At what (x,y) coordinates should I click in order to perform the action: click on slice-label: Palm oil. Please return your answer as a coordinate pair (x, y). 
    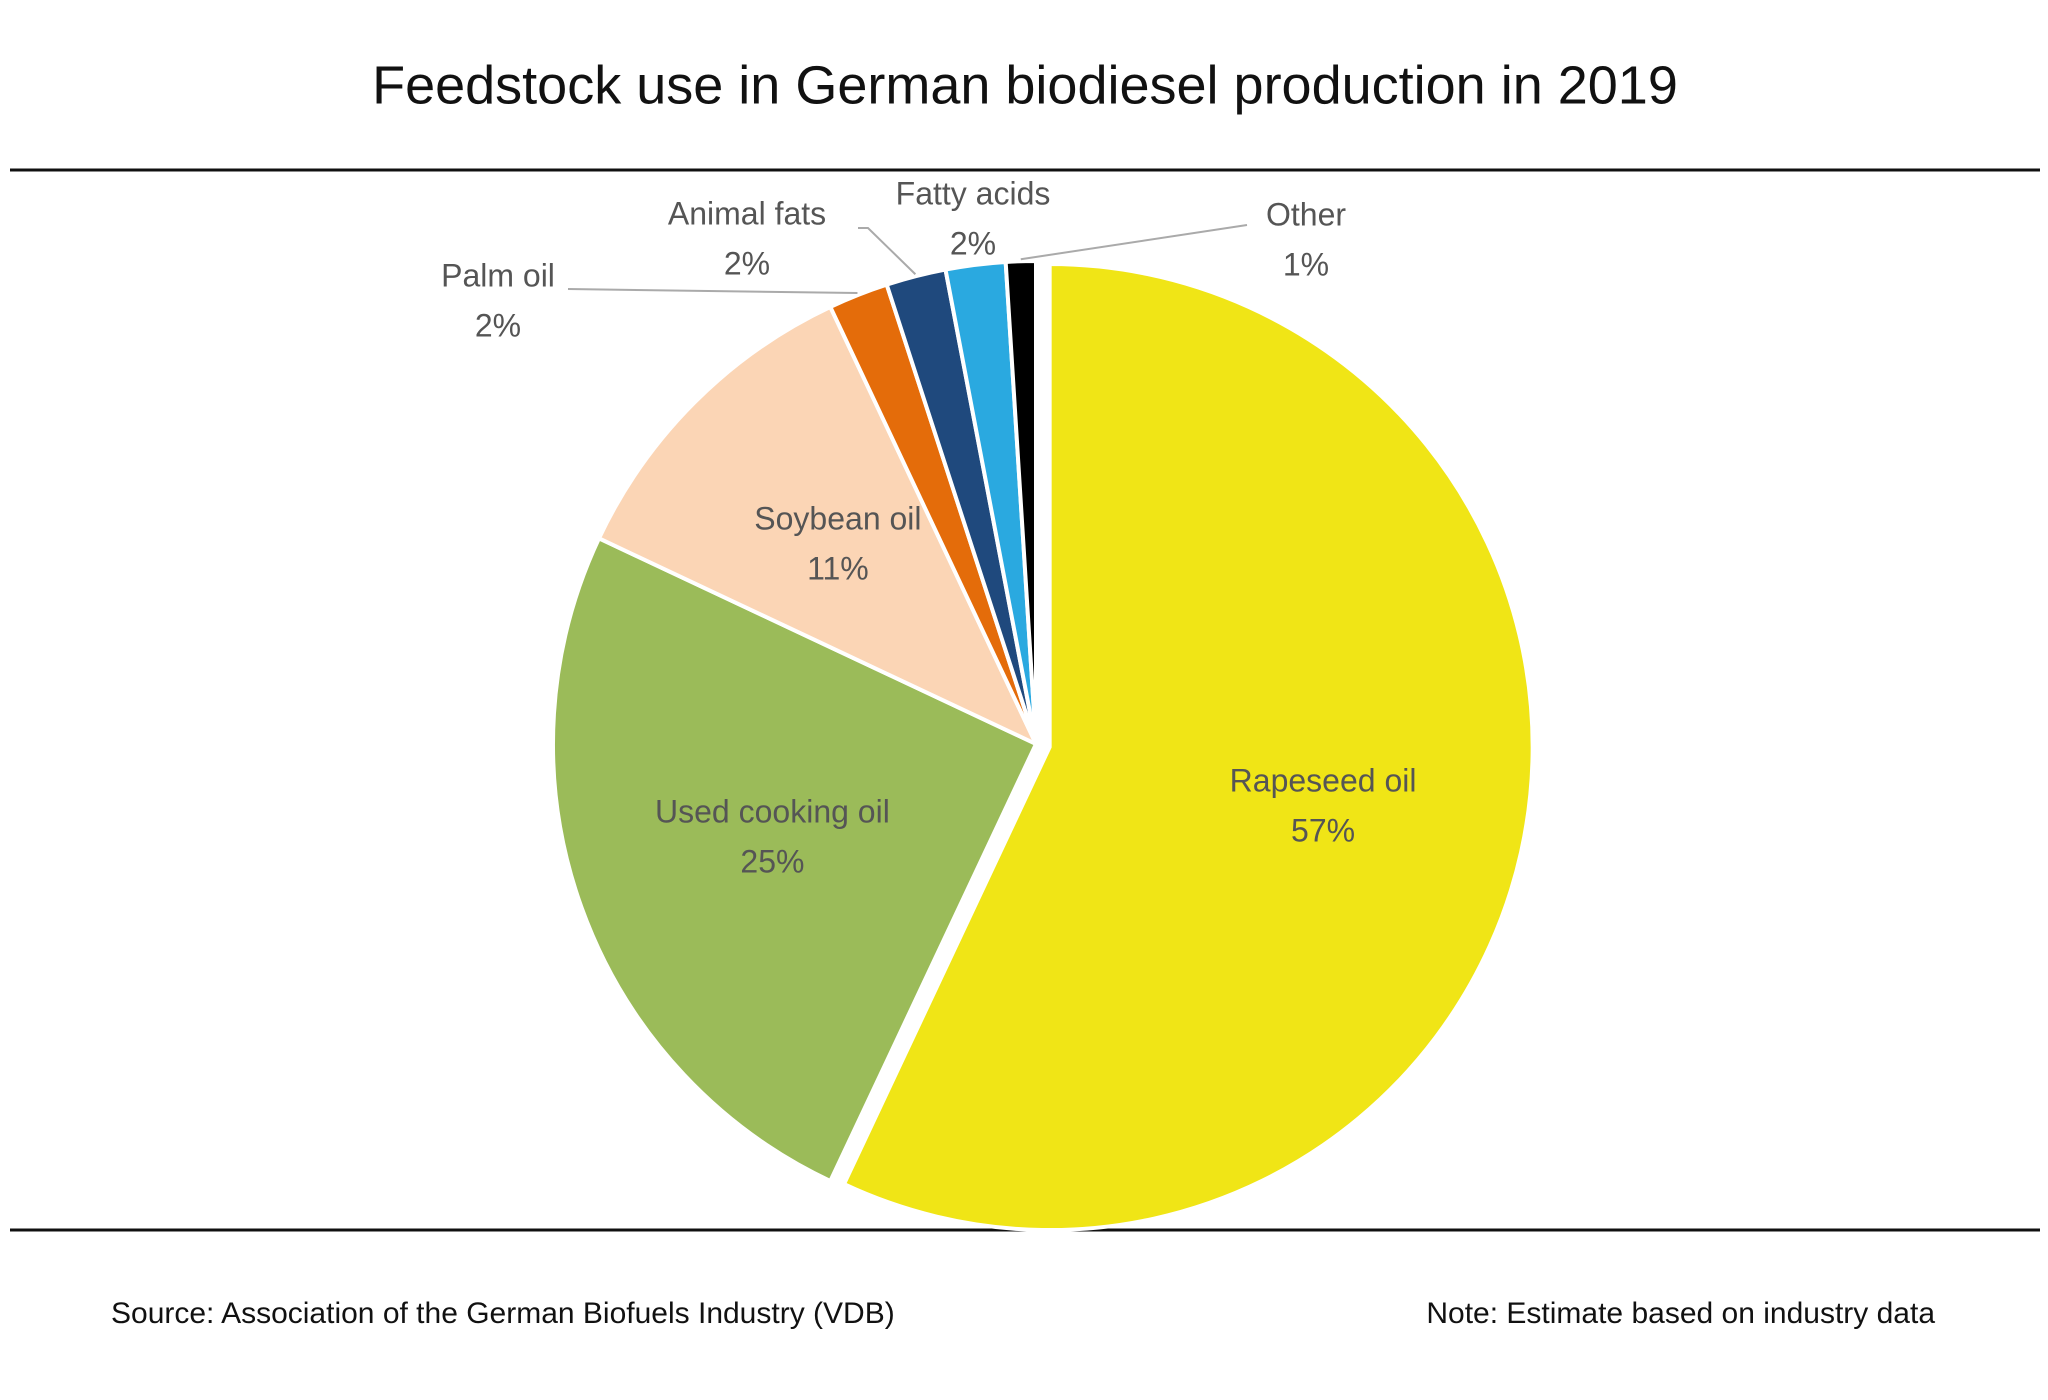
    Looking at the image, I should click on (498, 275).